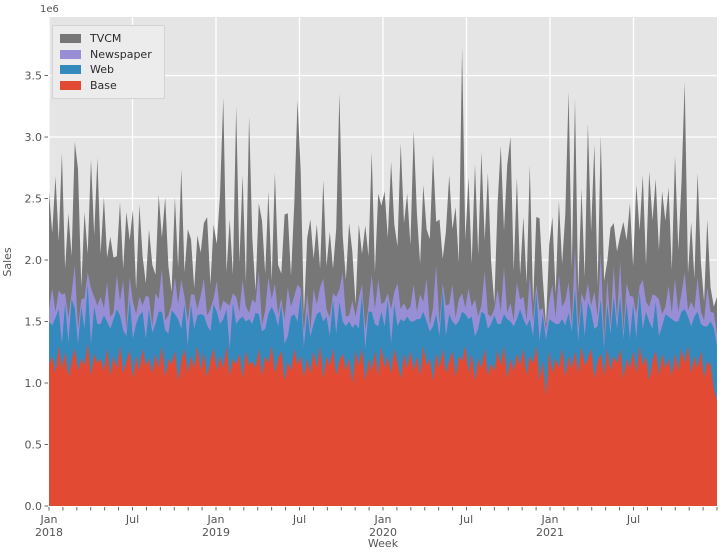  Describe the element at coordinates (70, 69) in the screenshot. I see `legend-swatch-web` at that location.